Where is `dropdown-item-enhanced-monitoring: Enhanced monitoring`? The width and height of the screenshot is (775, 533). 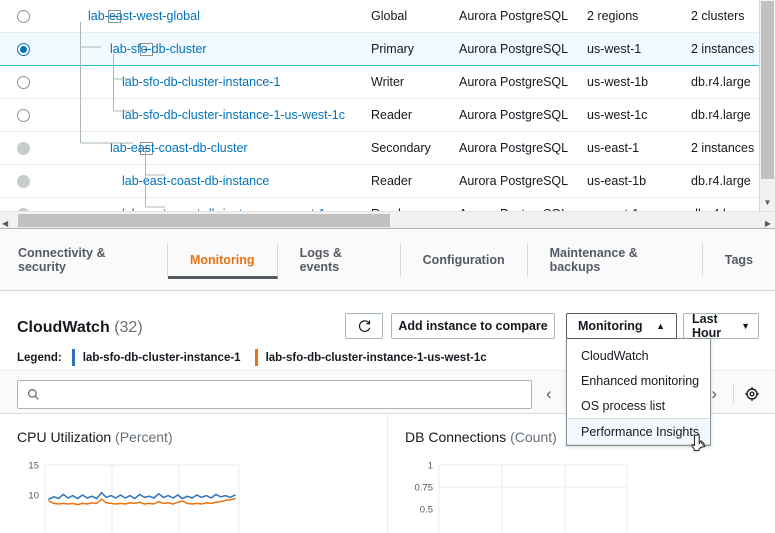
dropdown-item-enhanced-monitoring: Enhanced monitoring is located at coordinates (640, 380).